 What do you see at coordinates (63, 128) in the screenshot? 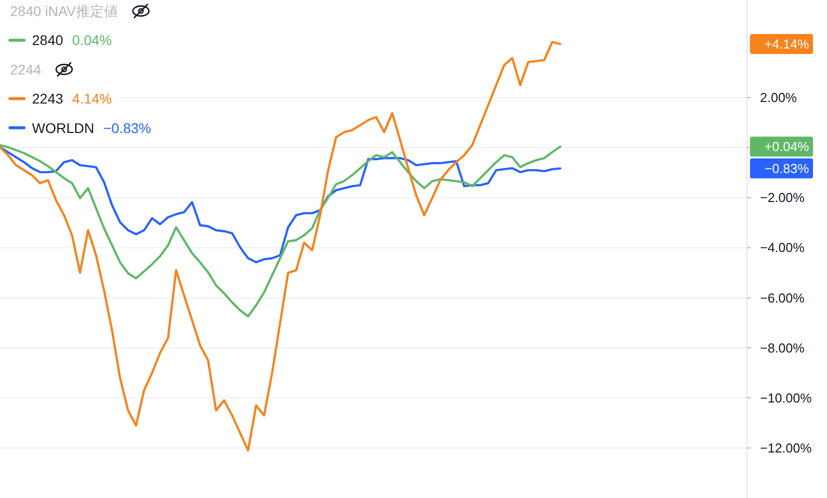
I see `legend-label: WORLDN` at bounding box center [63, 128].